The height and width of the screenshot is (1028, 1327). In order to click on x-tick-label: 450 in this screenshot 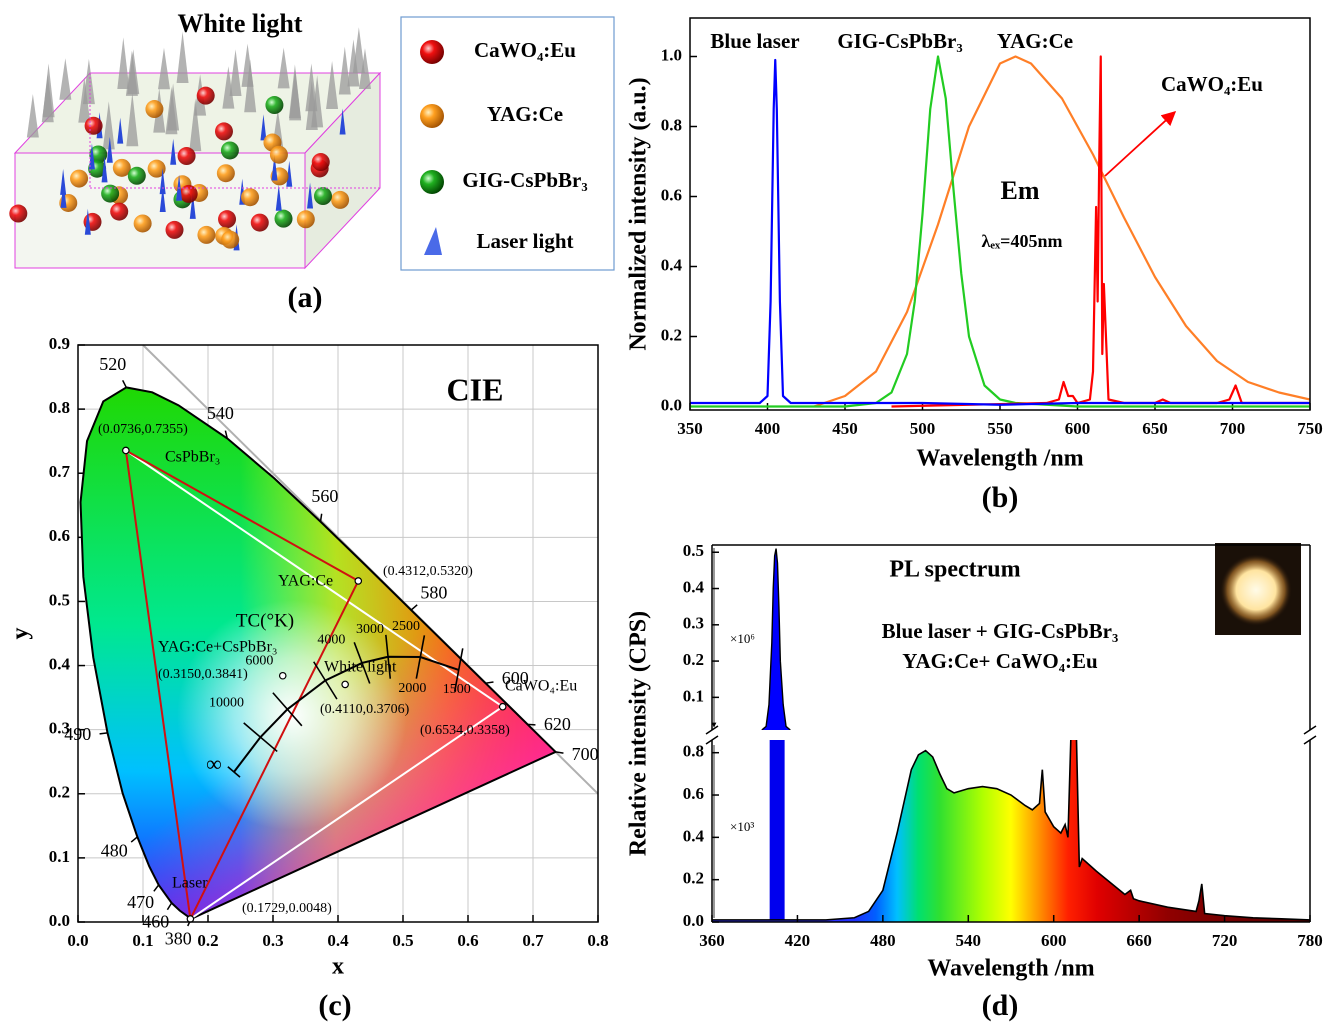, I will do `click(845, 428)`.